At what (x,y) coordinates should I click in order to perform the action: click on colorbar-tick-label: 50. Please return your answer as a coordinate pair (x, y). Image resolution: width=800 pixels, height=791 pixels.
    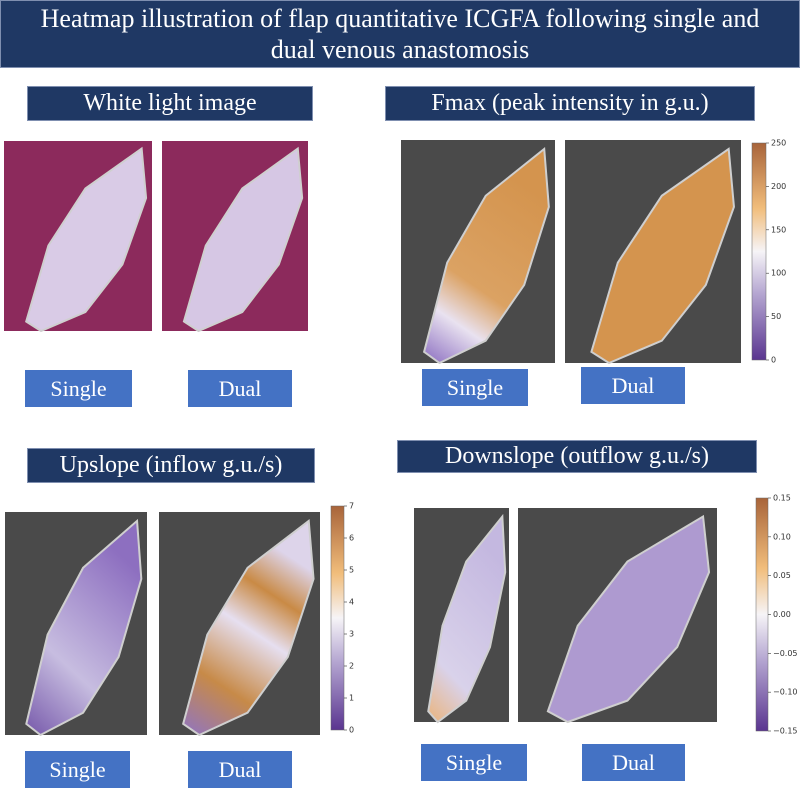
    Looking at the image, I should click on (776, 316).